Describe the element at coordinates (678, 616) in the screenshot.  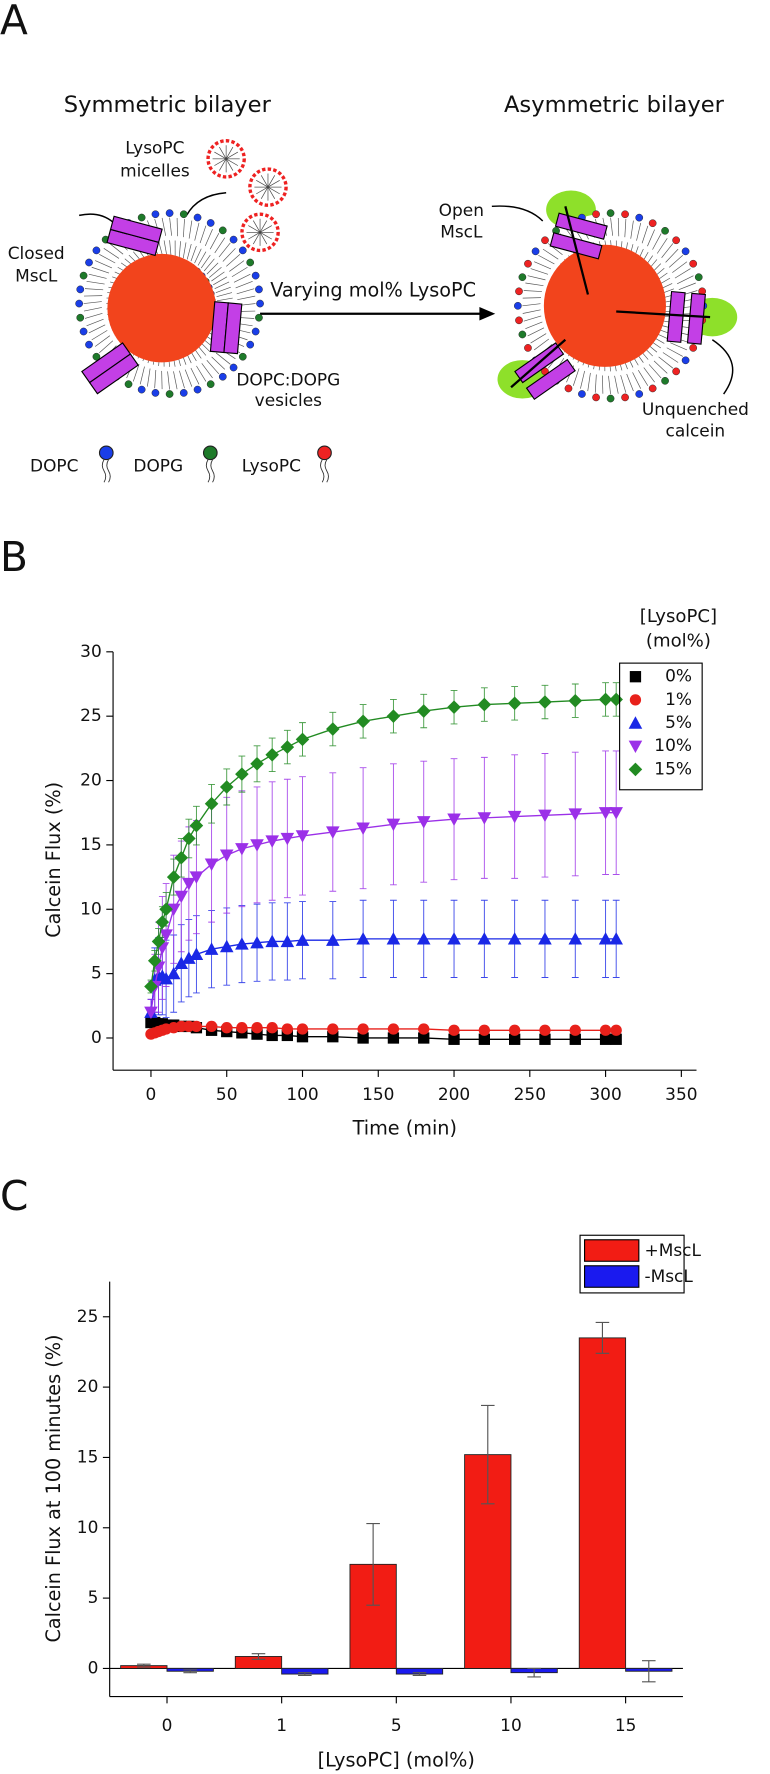
I see `legend-title: [LysoPC]` at that location.